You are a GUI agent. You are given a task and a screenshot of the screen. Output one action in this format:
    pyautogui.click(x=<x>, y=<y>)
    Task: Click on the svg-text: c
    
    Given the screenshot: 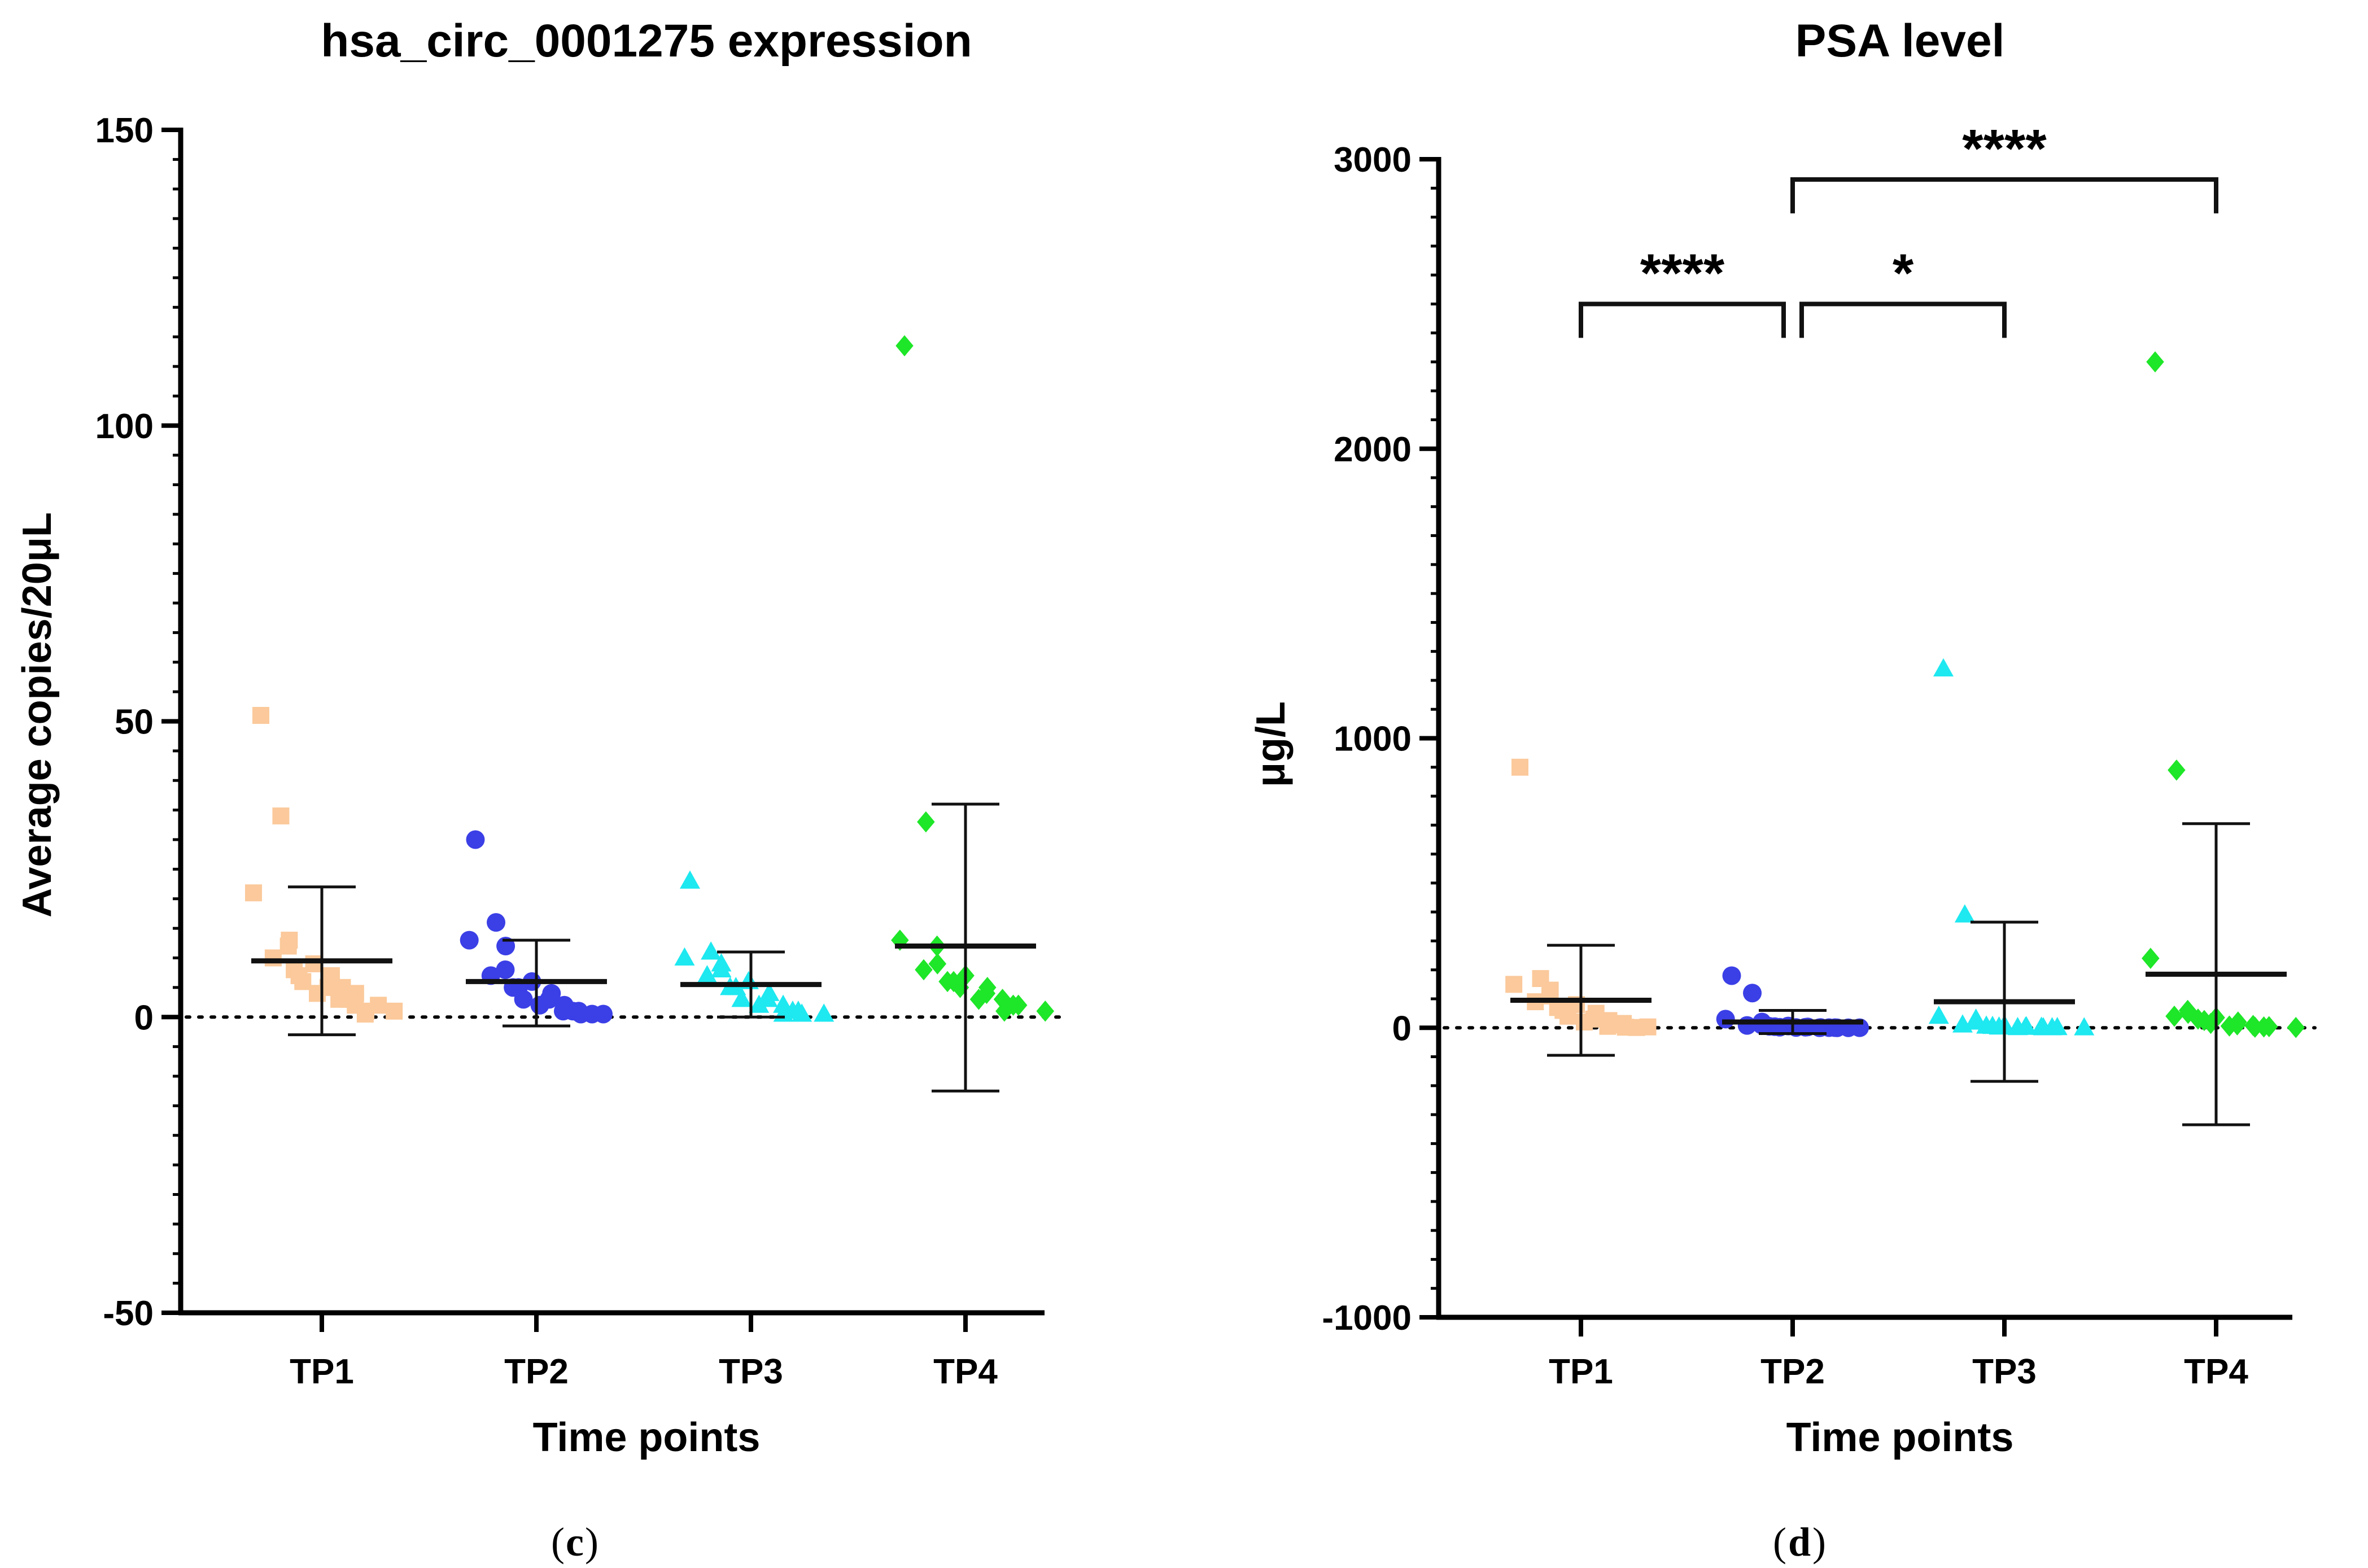 What is the action you would take?
    pyautogui.click(x=575, y=1542)
    